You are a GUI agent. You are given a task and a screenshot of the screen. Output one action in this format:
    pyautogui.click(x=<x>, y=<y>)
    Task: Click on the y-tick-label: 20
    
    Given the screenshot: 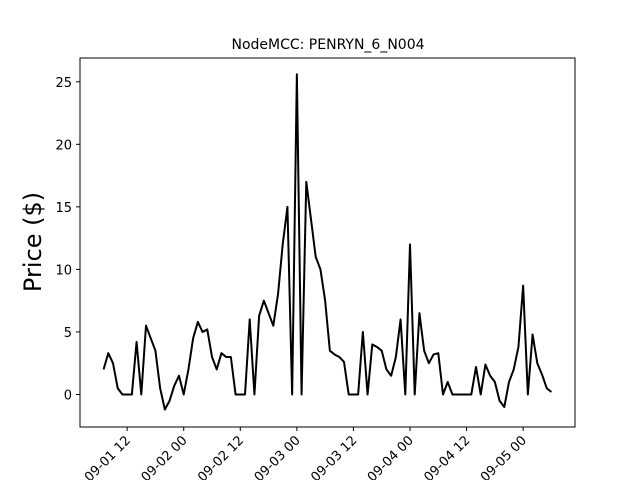 What is the action you would take?
    pyautogui.click(x=63, y=145)
    